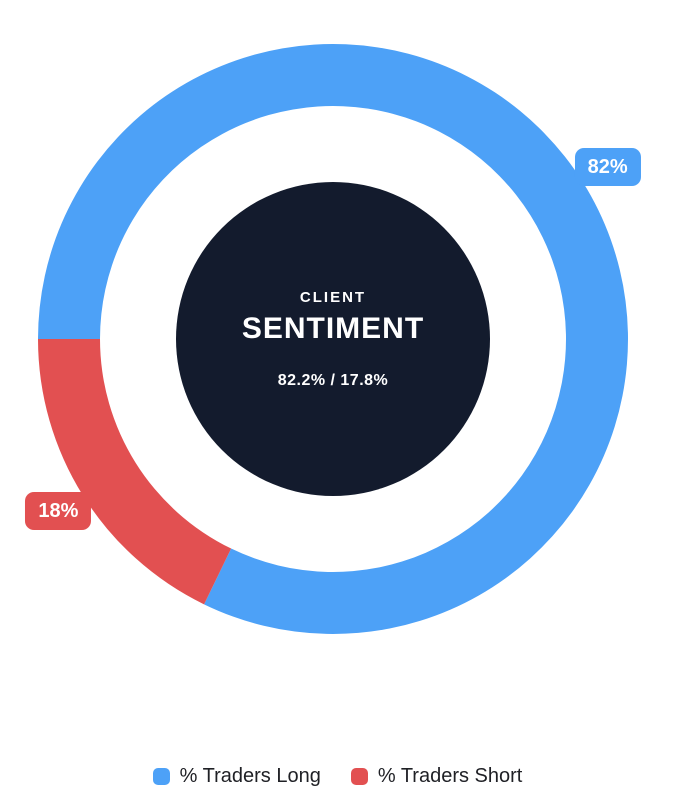 The image size is (675, 810). What do you see at coordinates (161, 776) in the screenshot?
I see `legend-swatch-long-icon` at bounding box center [161, 776].